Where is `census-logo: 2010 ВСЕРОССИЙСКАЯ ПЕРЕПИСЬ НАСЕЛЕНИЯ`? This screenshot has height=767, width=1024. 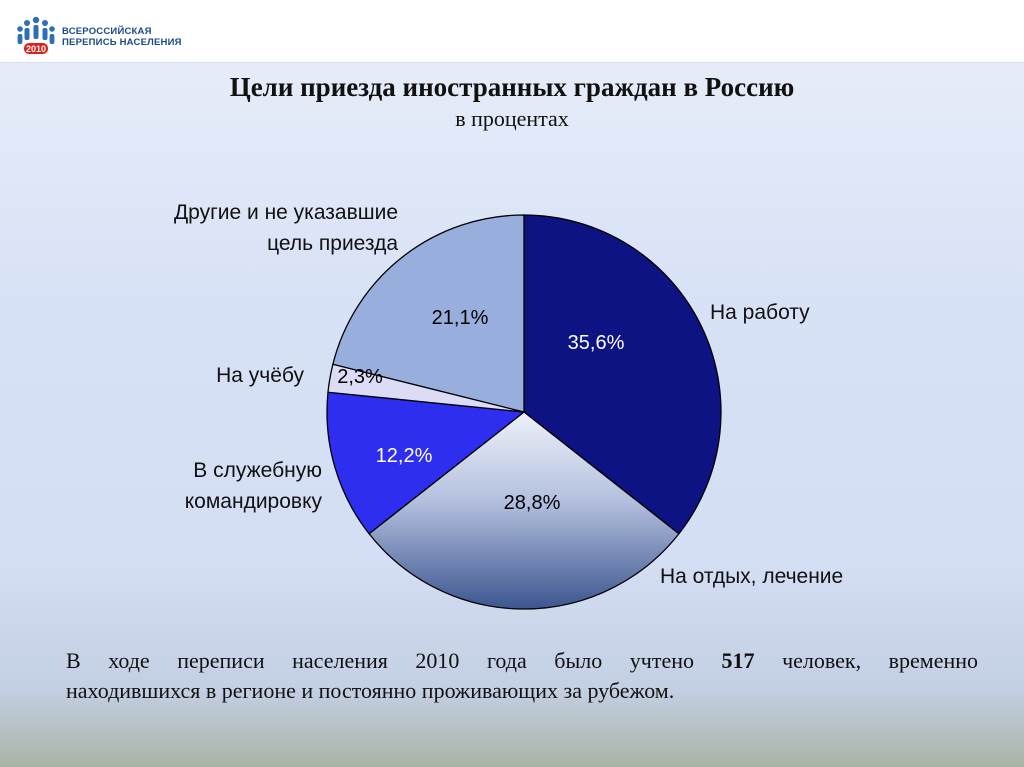
census-logo: 2010 ВСЕРОССИЙСКАЯ ПЕРЕПИСЬ НАСЕЛЕНИЯ is located at coordinates (97, 35).